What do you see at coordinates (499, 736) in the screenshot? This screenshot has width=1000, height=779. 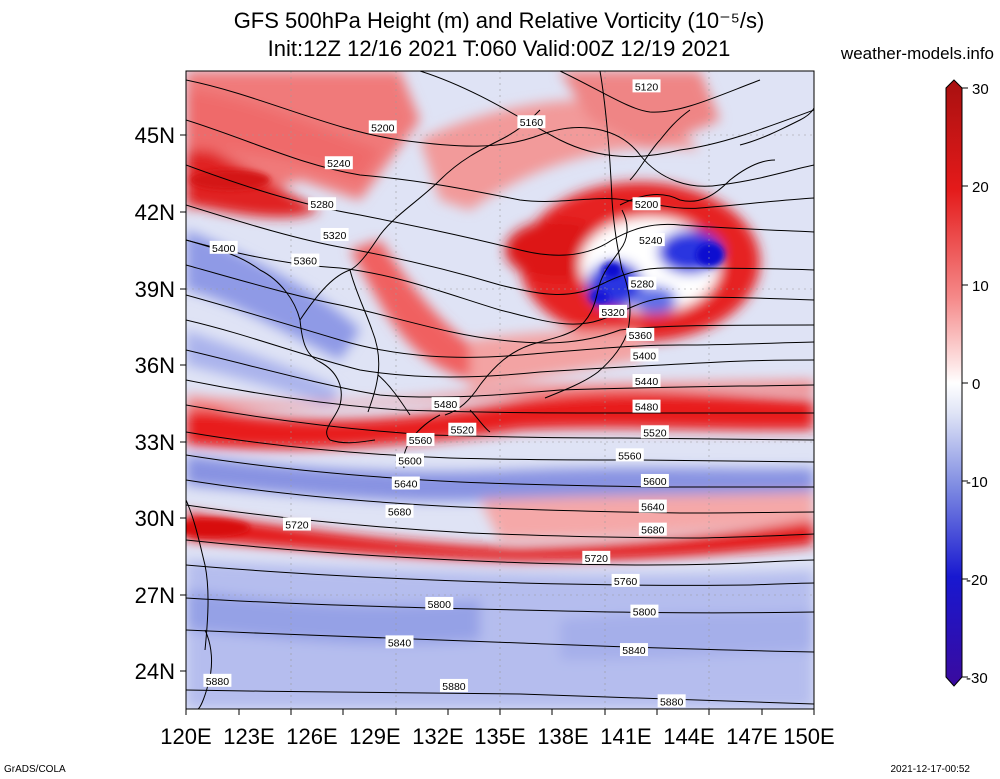 I see `lon-label: 135E` at bounding box center [499, 736].